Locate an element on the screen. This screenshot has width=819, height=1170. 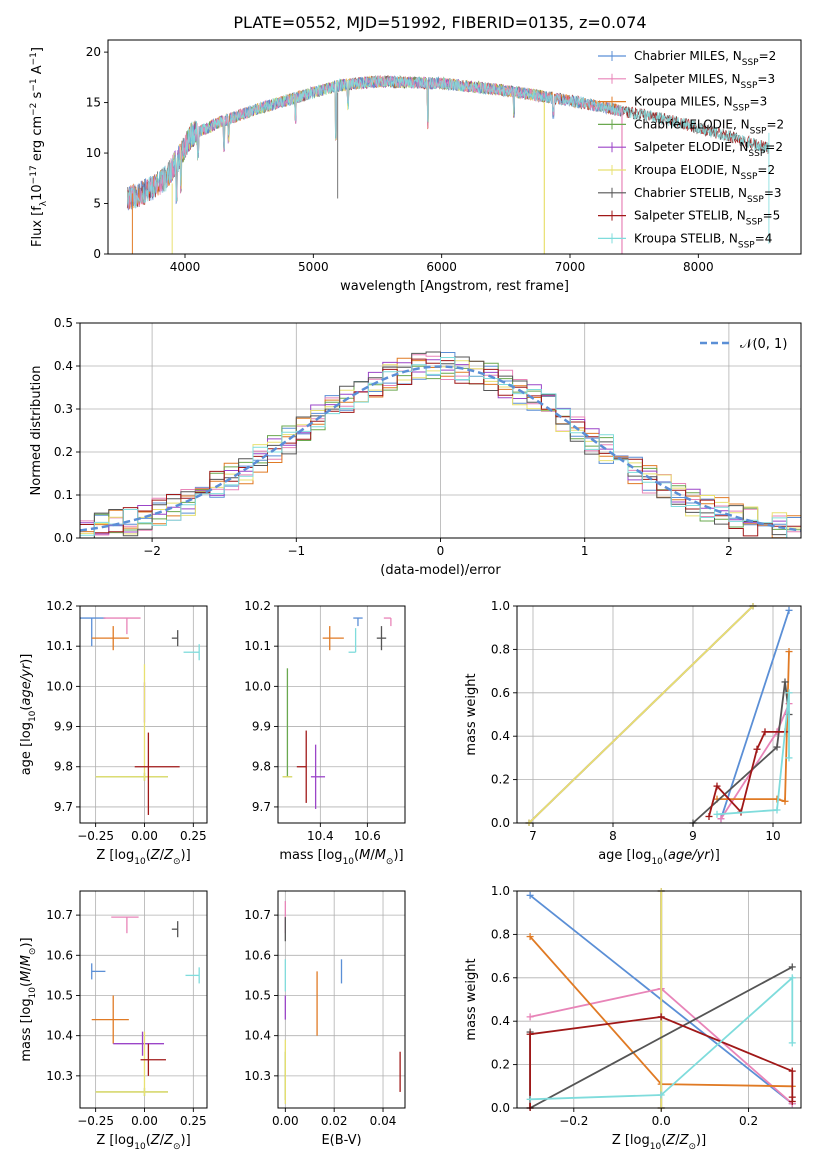
legend-model: Chabrier ELODIE, N is located at coordinates (692, 124).